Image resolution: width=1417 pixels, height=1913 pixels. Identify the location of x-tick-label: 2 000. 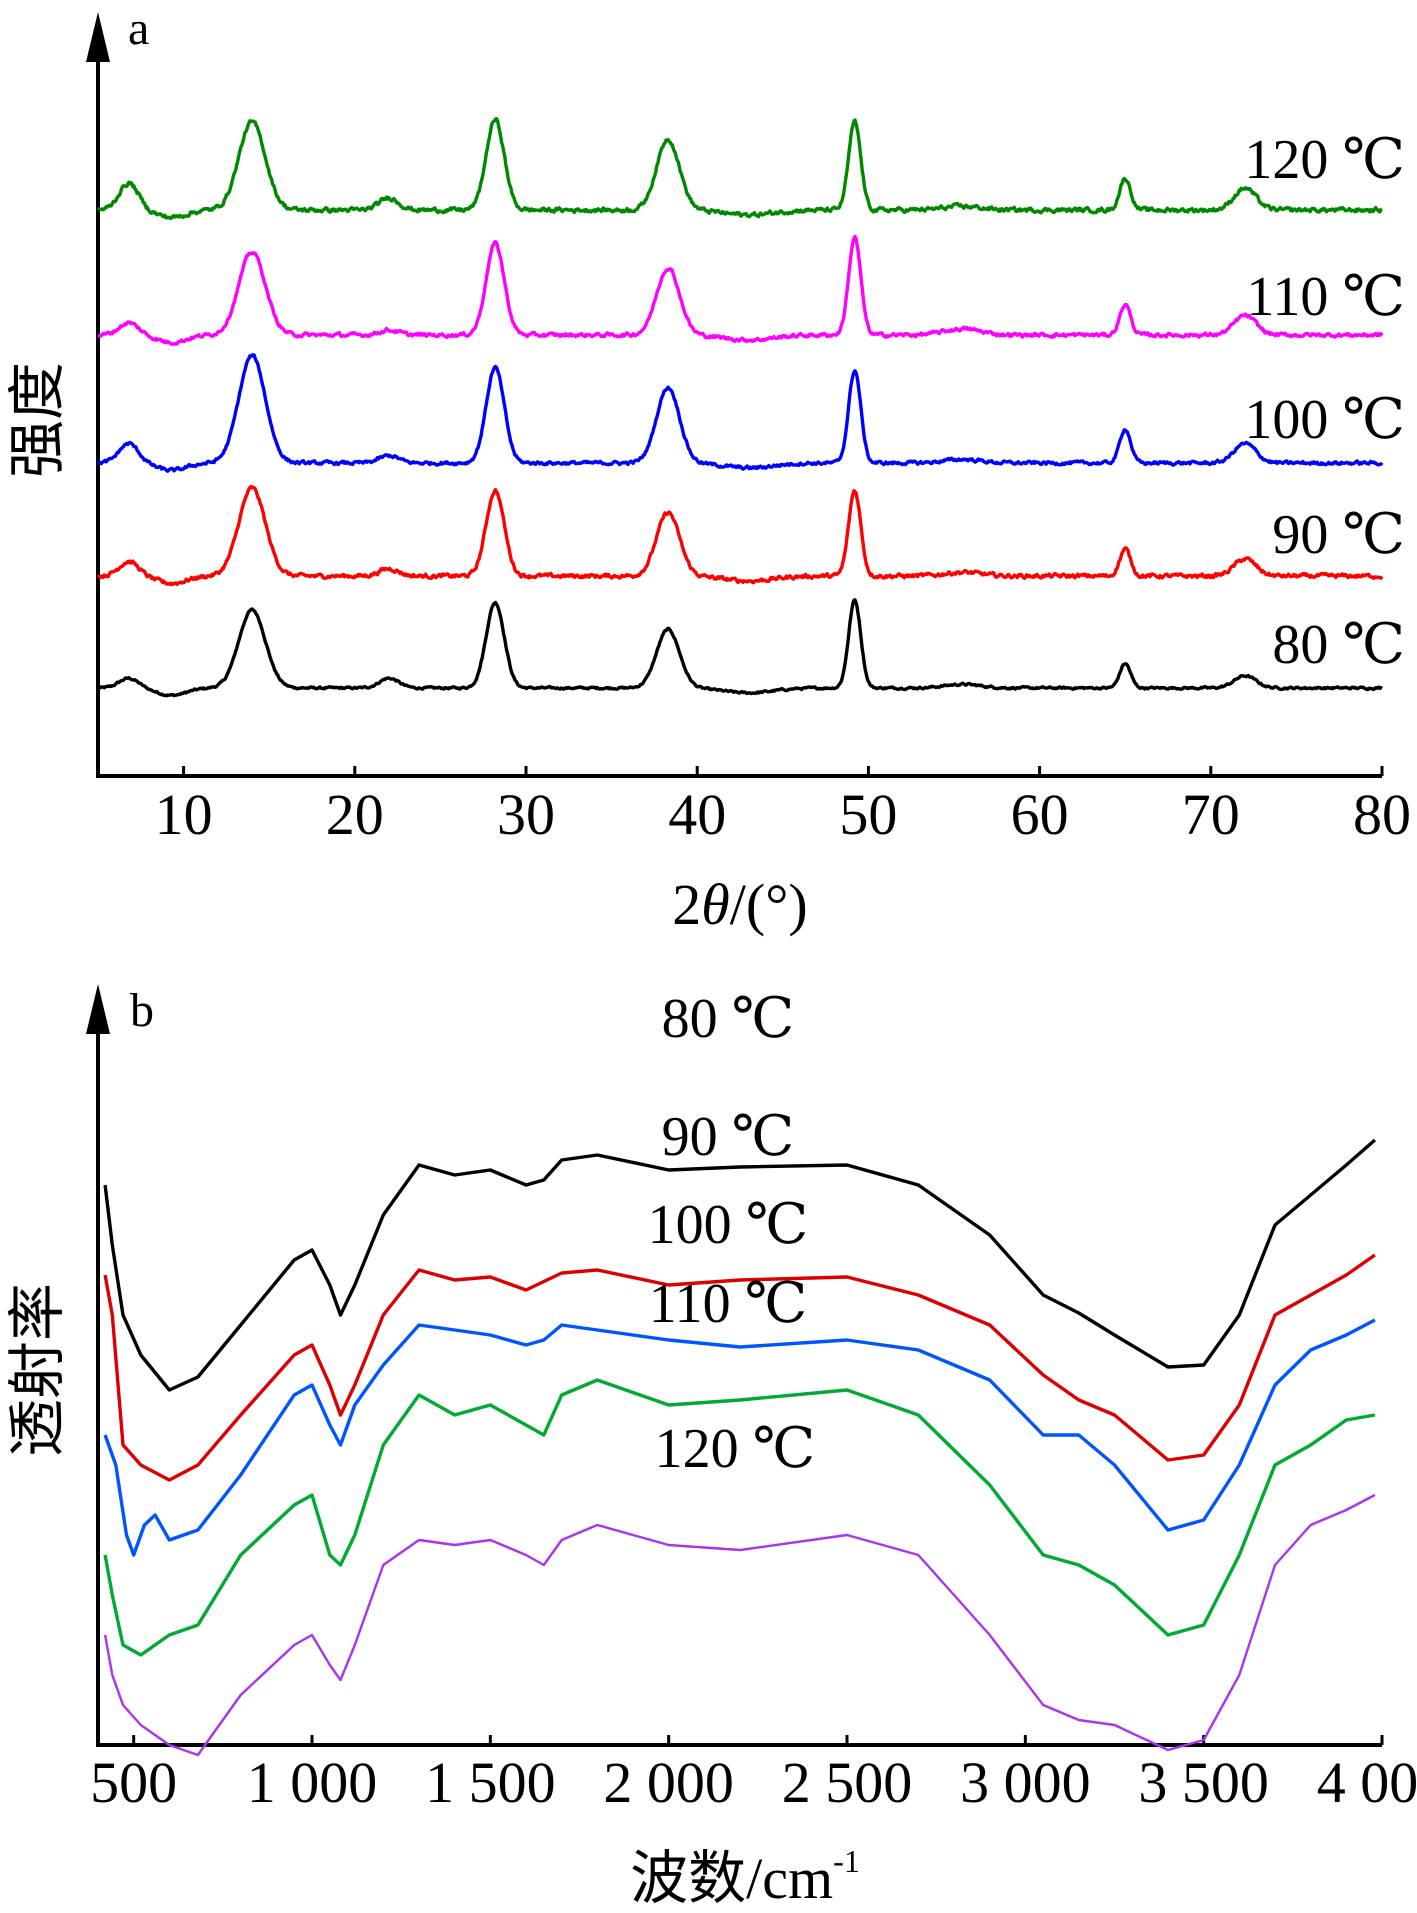
(668, 1782).